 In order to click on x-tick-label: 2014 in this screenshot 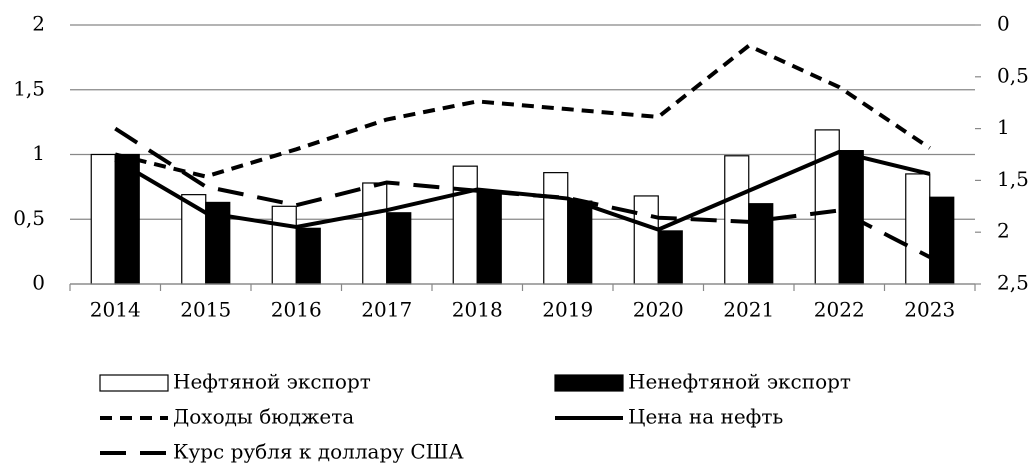, I will do `click(115, 310)`.